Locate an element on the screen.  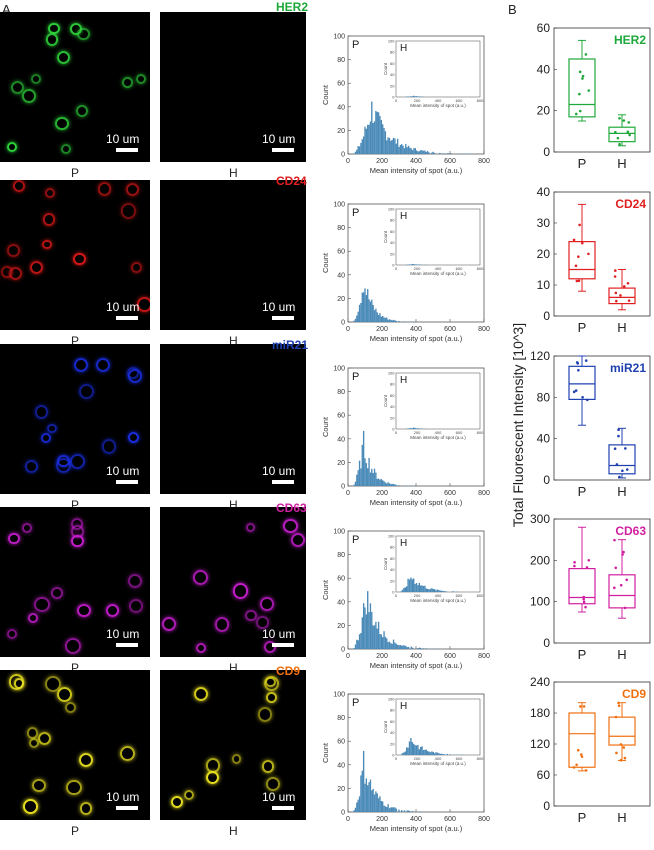
inset-x-tick-label: 800 is located at coordinates (480, 758).